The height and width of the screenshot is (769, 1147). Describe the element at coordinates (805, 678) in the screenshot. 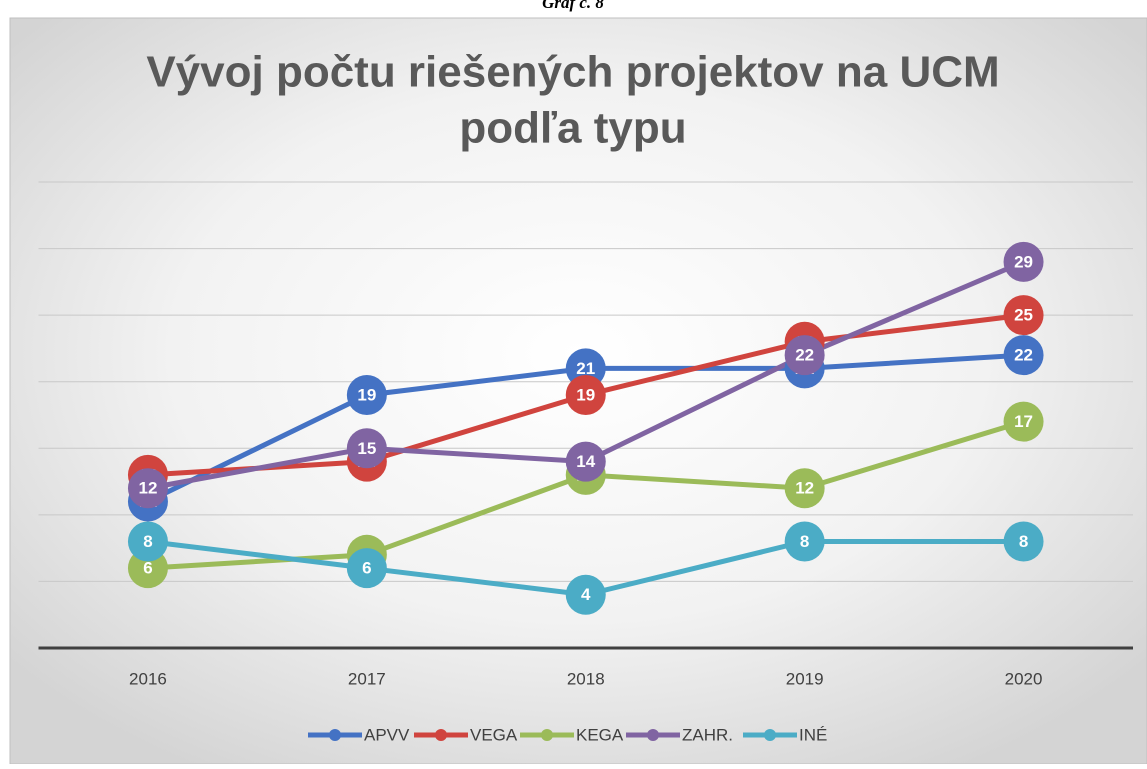

I see `x-tick-label: 2019` at that location.